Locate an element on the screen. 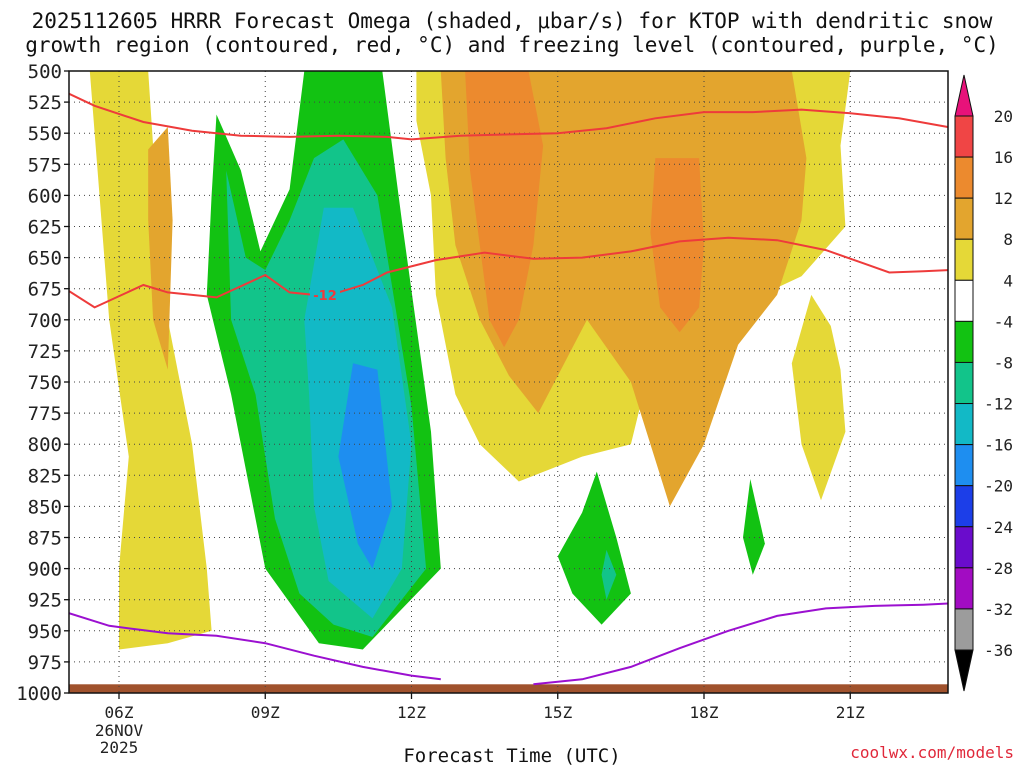  y-tick-label: 925 is located at coordinates (45, 601).